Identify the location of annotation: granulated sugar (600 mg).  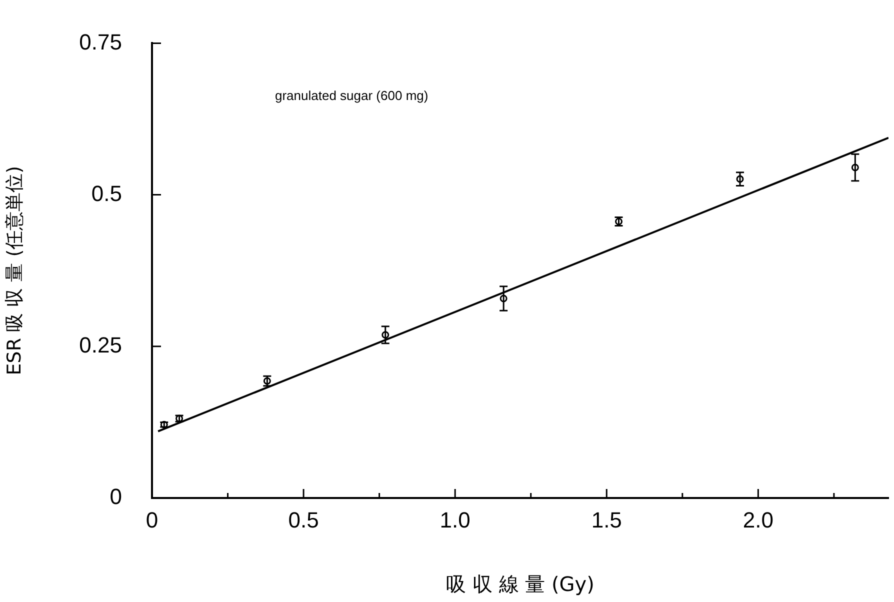
(351, 95).